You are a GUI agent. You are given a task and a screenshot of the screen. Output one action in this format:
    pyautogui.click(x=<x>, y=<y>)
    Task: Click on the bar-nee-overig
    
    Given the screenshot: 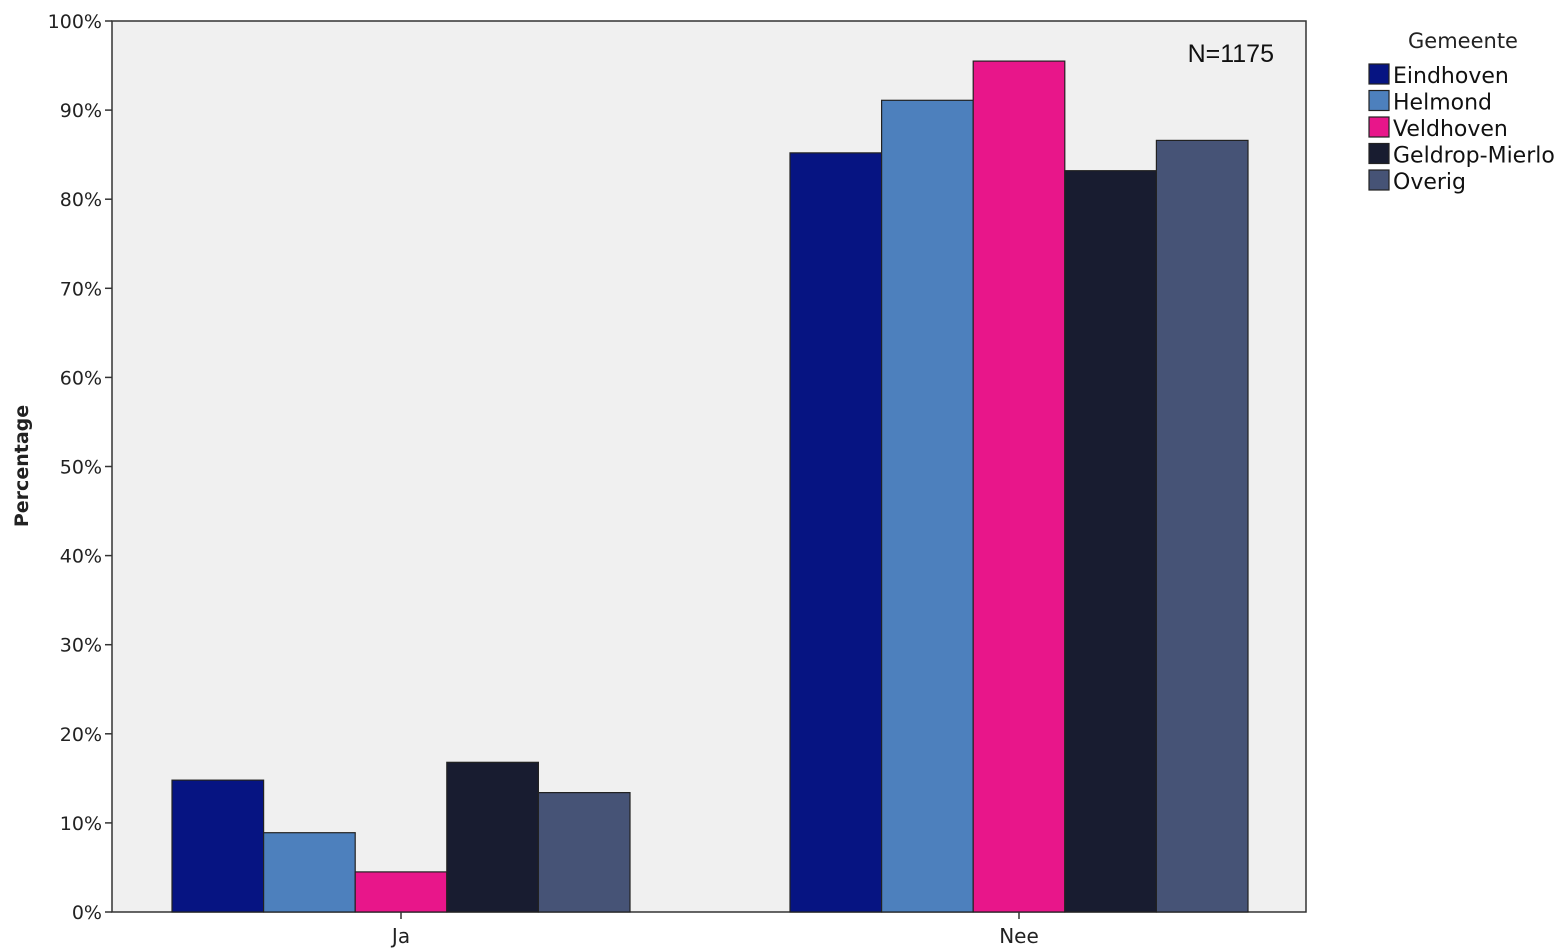 What is the action you would take?
    pyautogui.click(x=1202, y=526)
    